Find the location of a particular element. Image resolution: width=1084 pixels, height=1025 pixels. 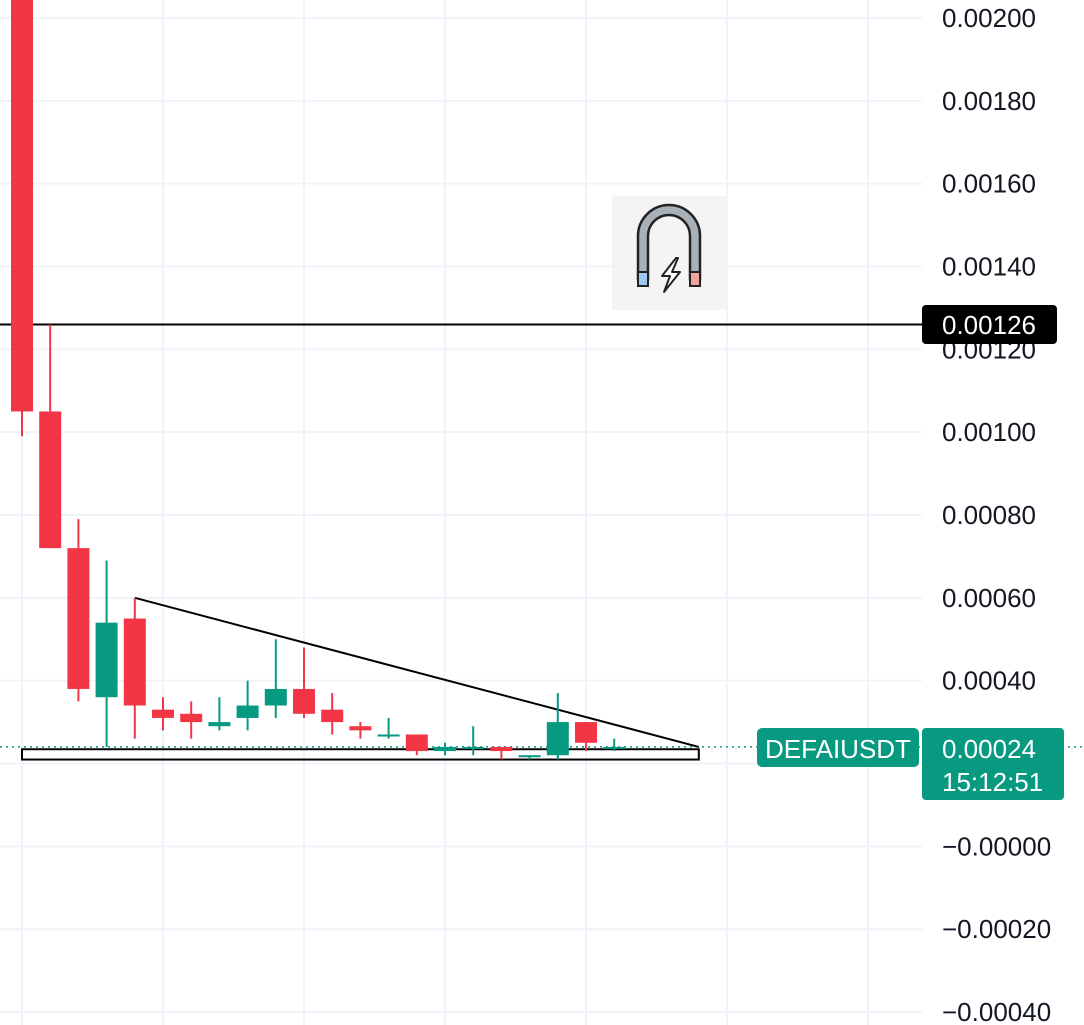

y-tick-label: 0.00060 is located at coordinates (989, 598).